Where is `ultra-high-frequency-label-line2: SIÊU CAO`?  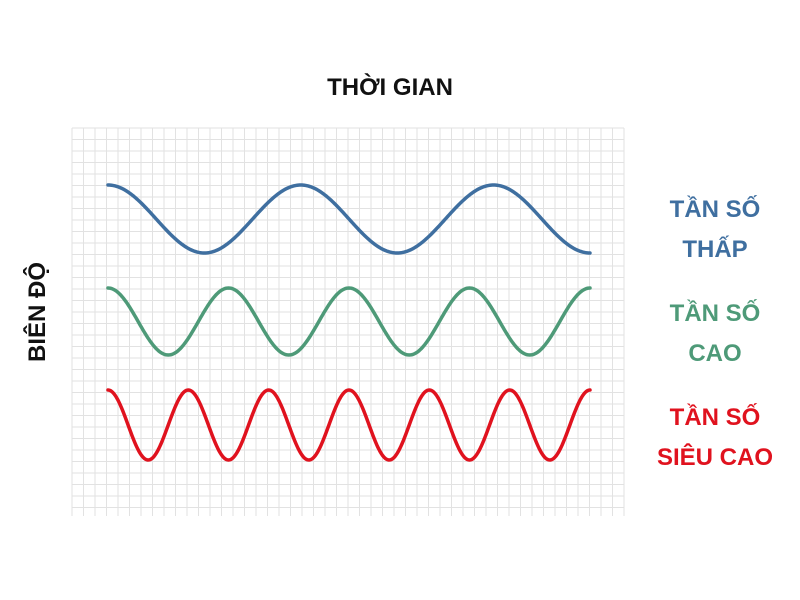
ultra-high-frequency-label-line2: SIÊU CAO is located at coordinates (714, 457).